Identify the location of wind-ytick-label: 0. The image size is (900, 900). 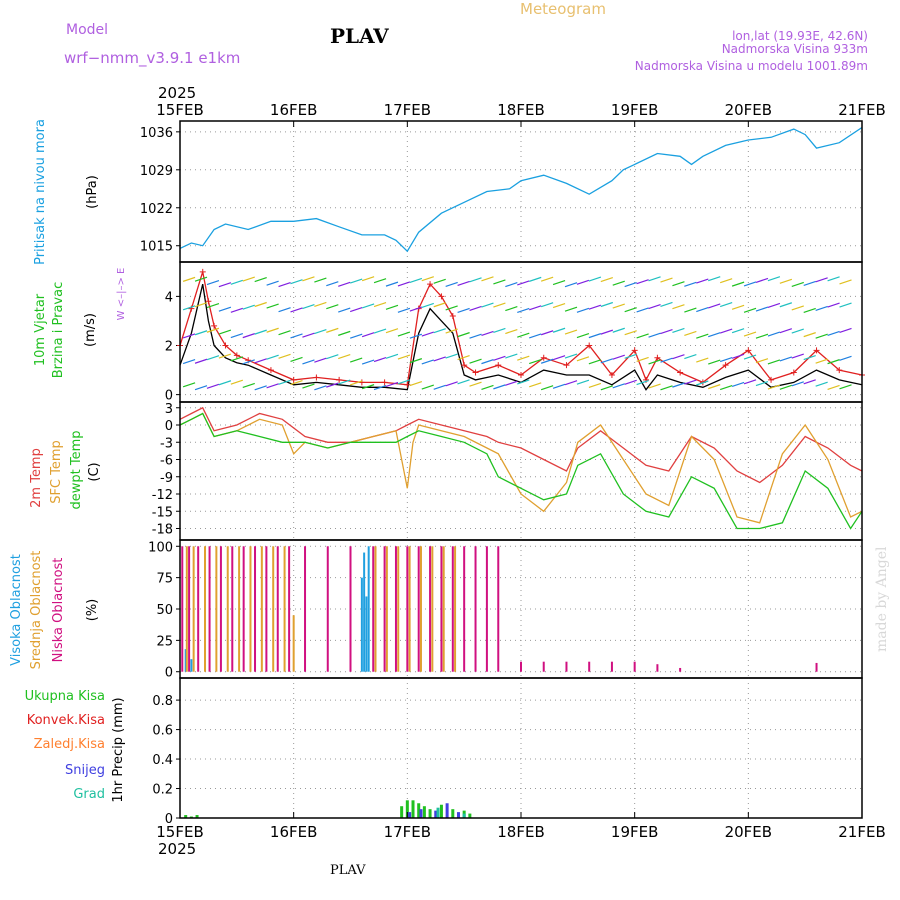
(169, 396).